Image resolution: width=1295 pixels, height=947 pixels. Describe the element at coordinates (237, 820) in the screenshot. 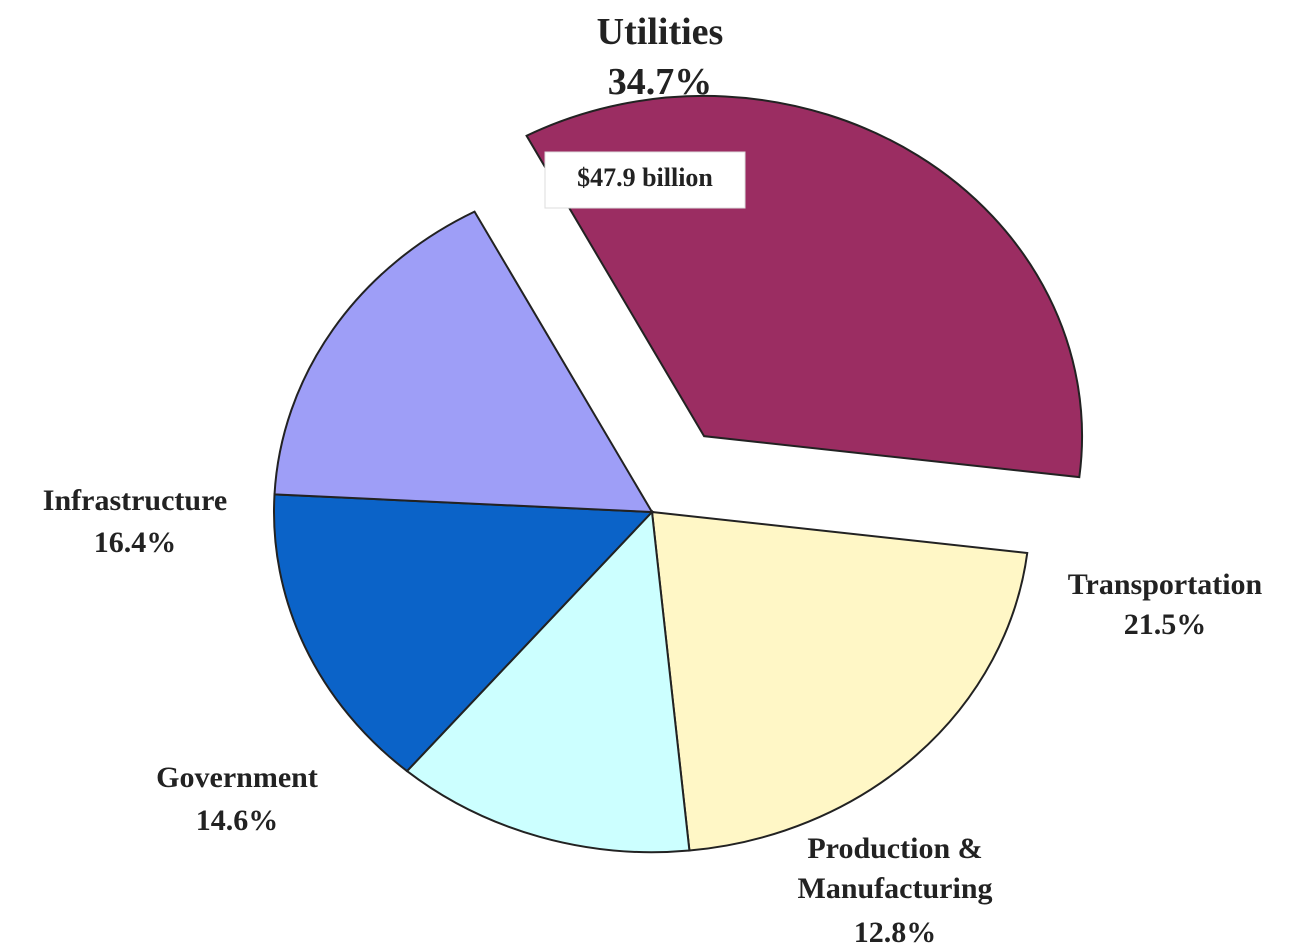

I see `government-percent-label: 14.6%` at that location.